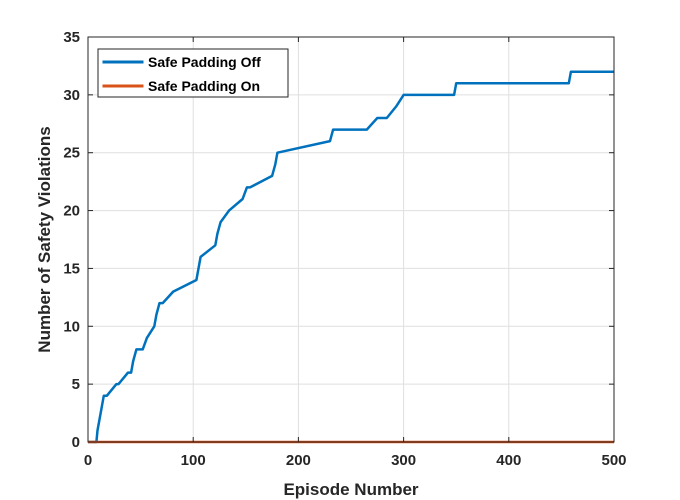  Describe the element at coordinates (508, 460) in the screenshot. I see `x-tick-label: 400` at that location.